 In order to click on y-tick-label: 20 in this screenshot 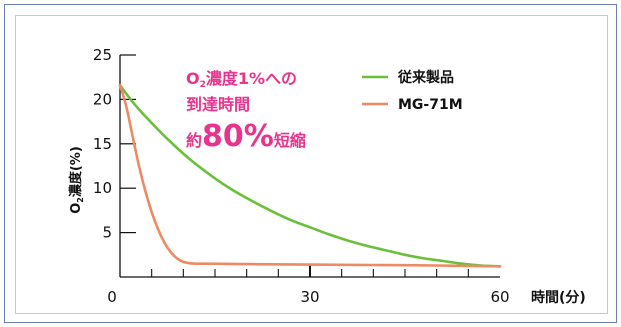, I will do `click(102, 99)`.